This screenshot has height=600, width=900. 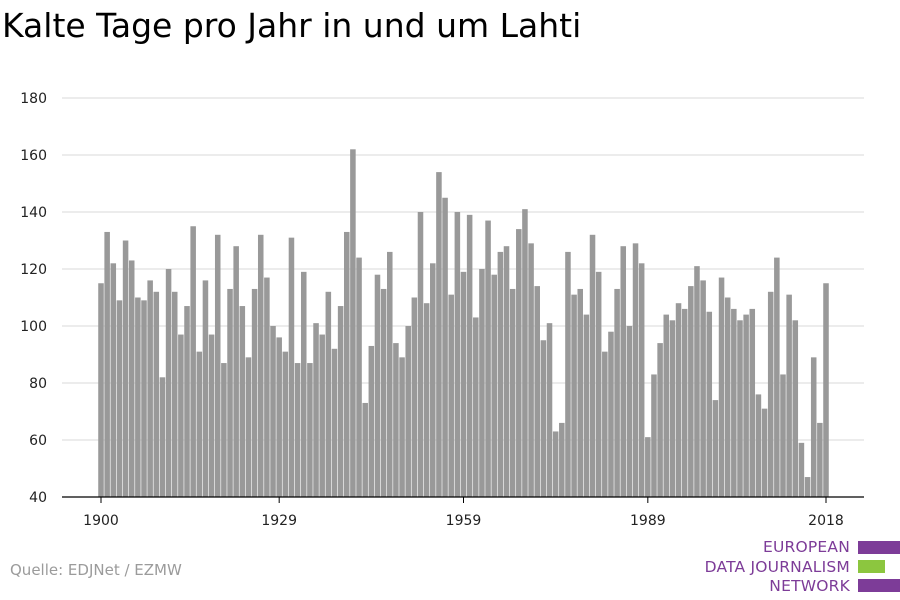 What do you see at coordinates (777, 567) in the screenshot?
I see `logo-line-2: DATA JOURNALISM` at bounding box center [777, 567].